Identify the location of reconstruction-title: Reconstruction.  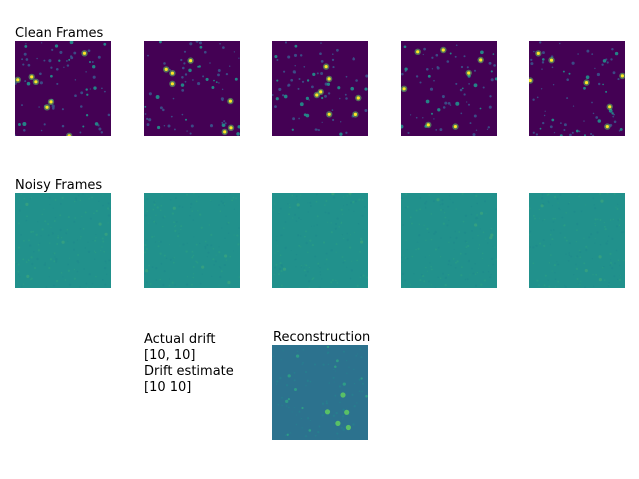
(322, 337).